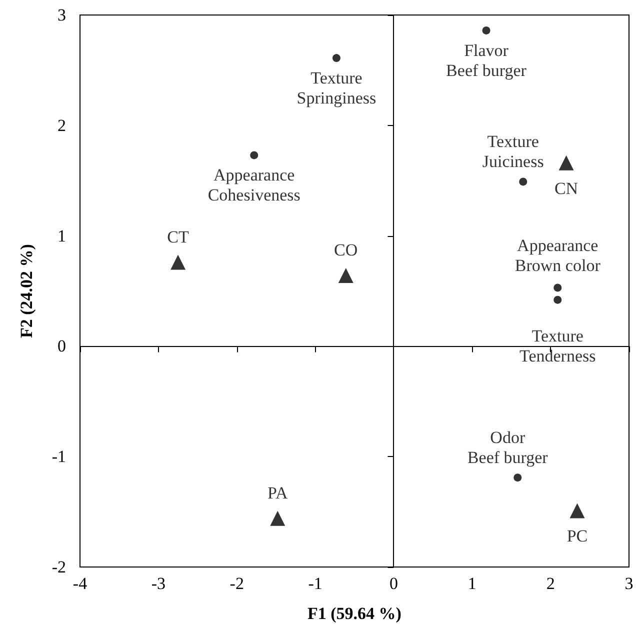  I want to click on y-tick-label: 0, so click(62, 346).